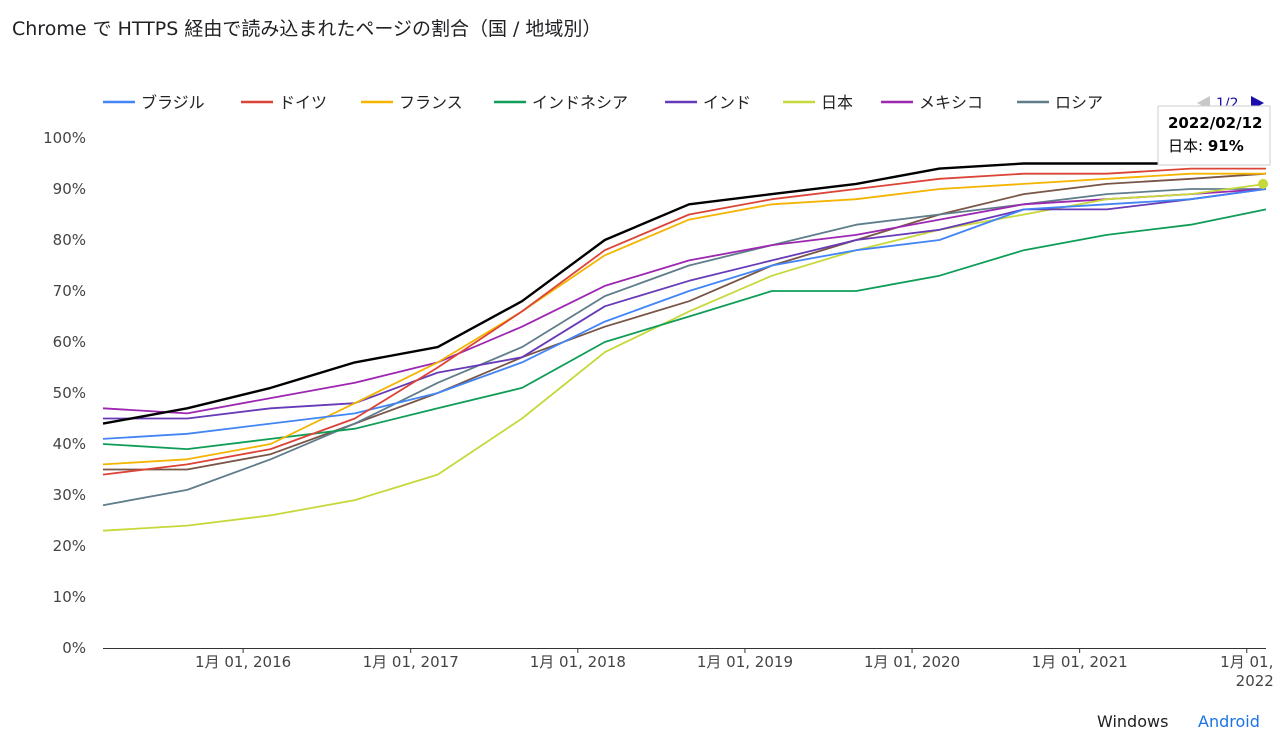 The width and height of the screenshot is (1280, 737). What do you see at coordinates (69, 342) in the screenshot?
I see `y-tick-label: 60%` at bounding box center [69, 342].